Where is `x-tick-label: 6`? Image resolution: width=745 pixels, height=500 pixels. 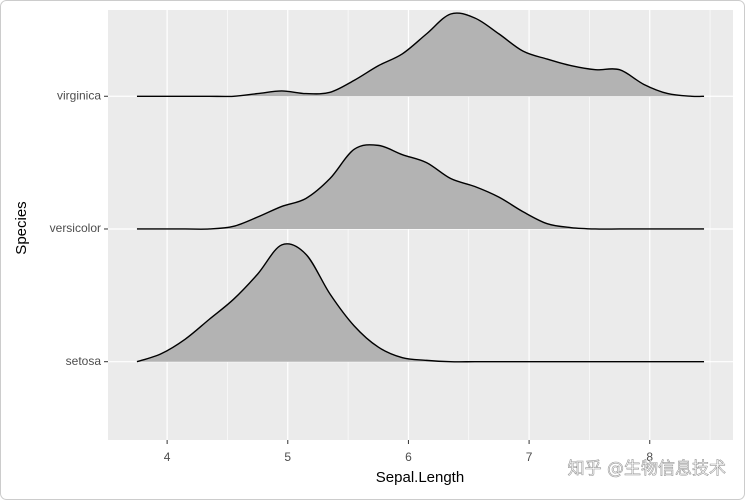
x-tick-label: 6 is located at coordinates (408, 457).